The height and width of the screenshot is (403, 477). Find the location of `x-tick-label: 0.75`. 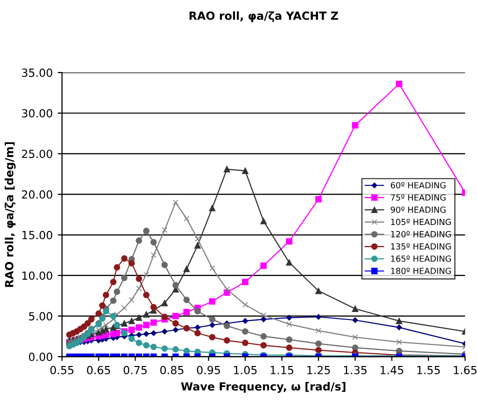

x-tick-label: 0.75 is located at coordinates (135, 370).